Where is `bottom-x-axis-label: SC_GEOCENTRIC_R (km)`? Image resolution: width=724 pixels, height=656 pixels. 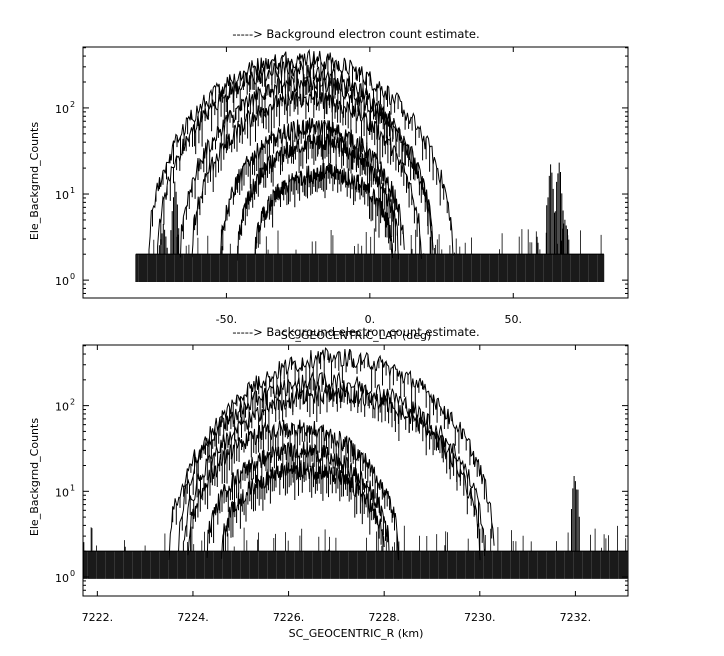 bottom-x-axis-label: SC_GEOCENTRIC_R (km) is located at coordinates (356, 633).